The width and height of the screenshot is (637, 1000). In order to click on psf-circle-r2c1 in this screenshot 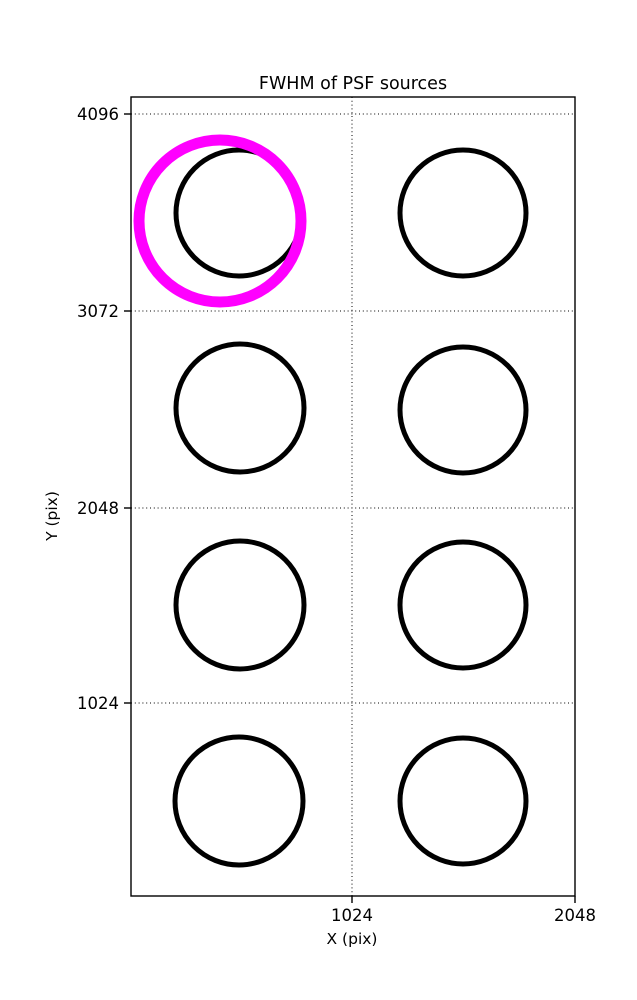, I will do `click(240, 408)`.